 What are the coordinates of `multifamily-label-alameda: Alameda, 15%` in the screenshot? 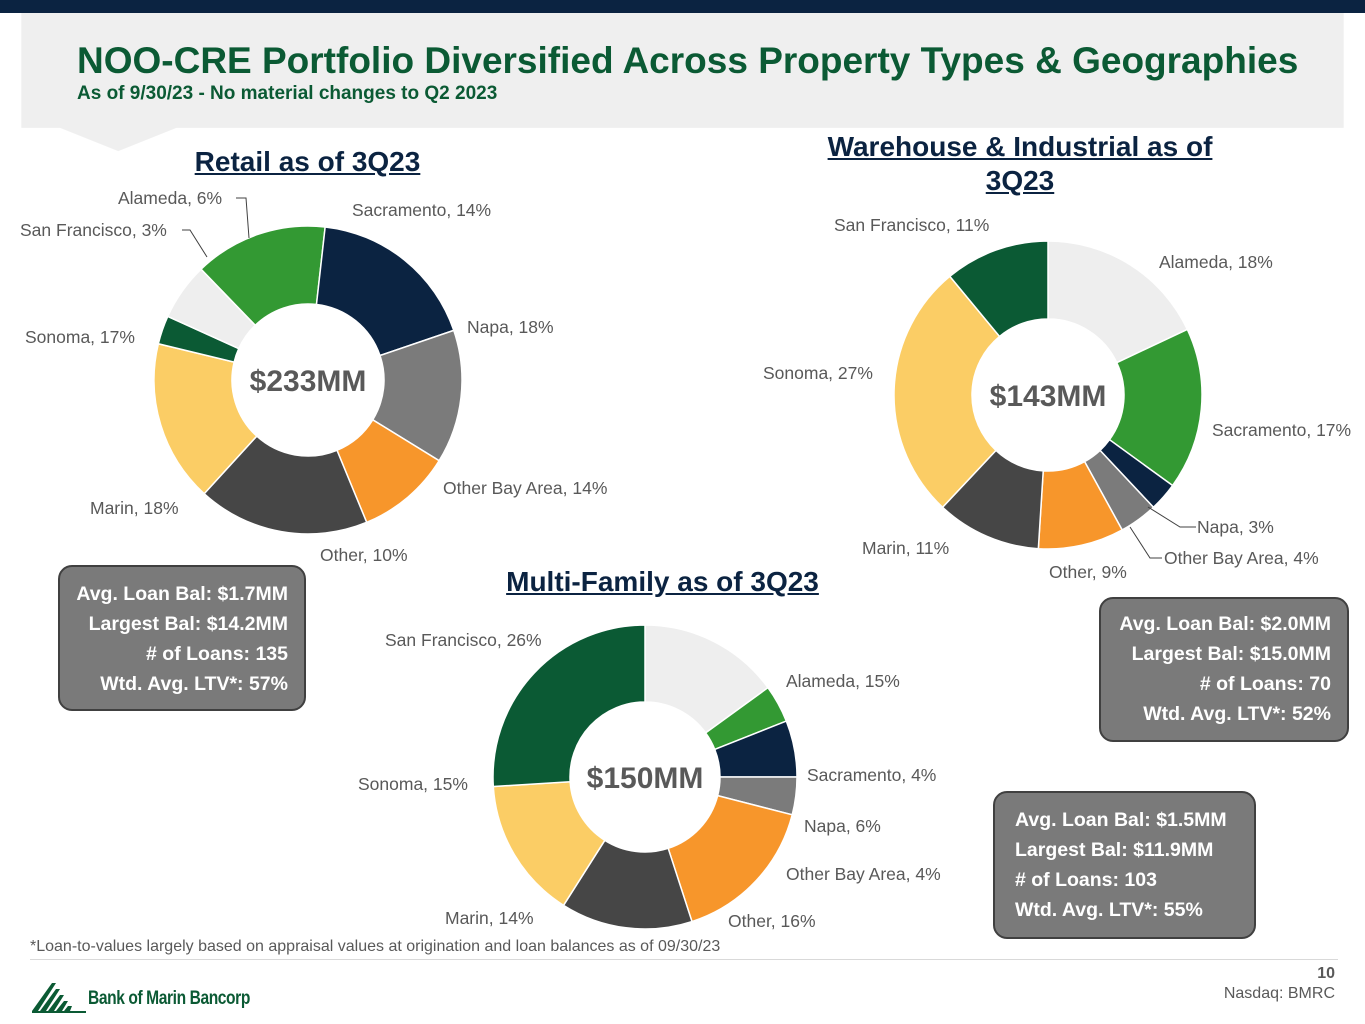 It's located at (843, 681).